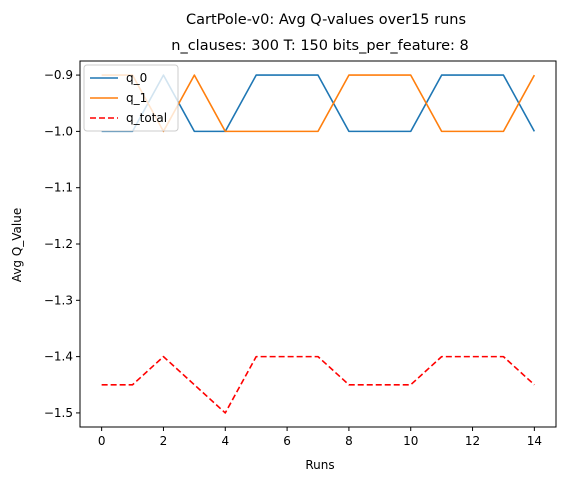 The image size is (579, 480). I want to click on legend-label-q-total: q_total, so click(146, 118).